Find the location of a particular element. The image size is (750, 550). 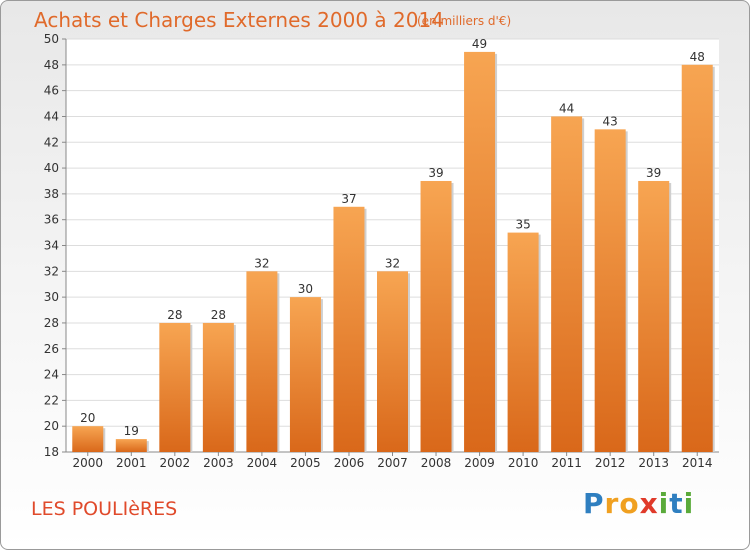

y-tick-label: 36 is located at coordinates (51, 220).